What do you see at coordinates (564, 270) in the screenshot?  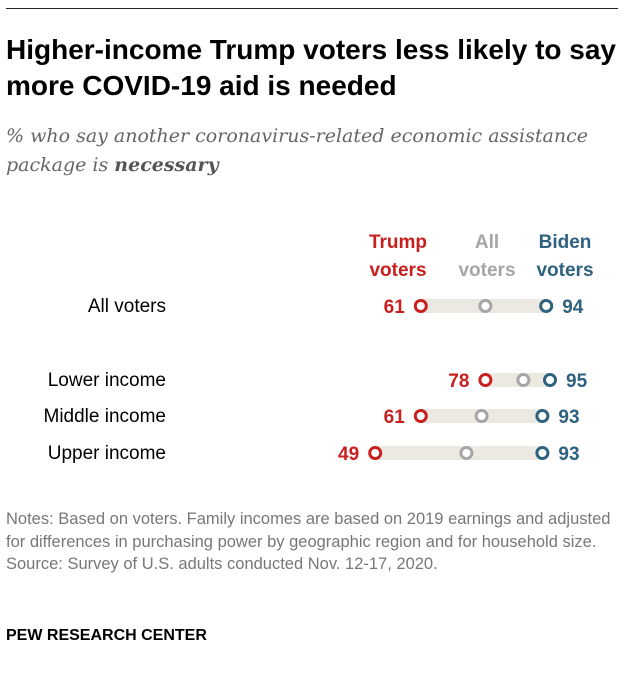 I see `legend-biden-voters: voters` at bounding box center [564, 270].